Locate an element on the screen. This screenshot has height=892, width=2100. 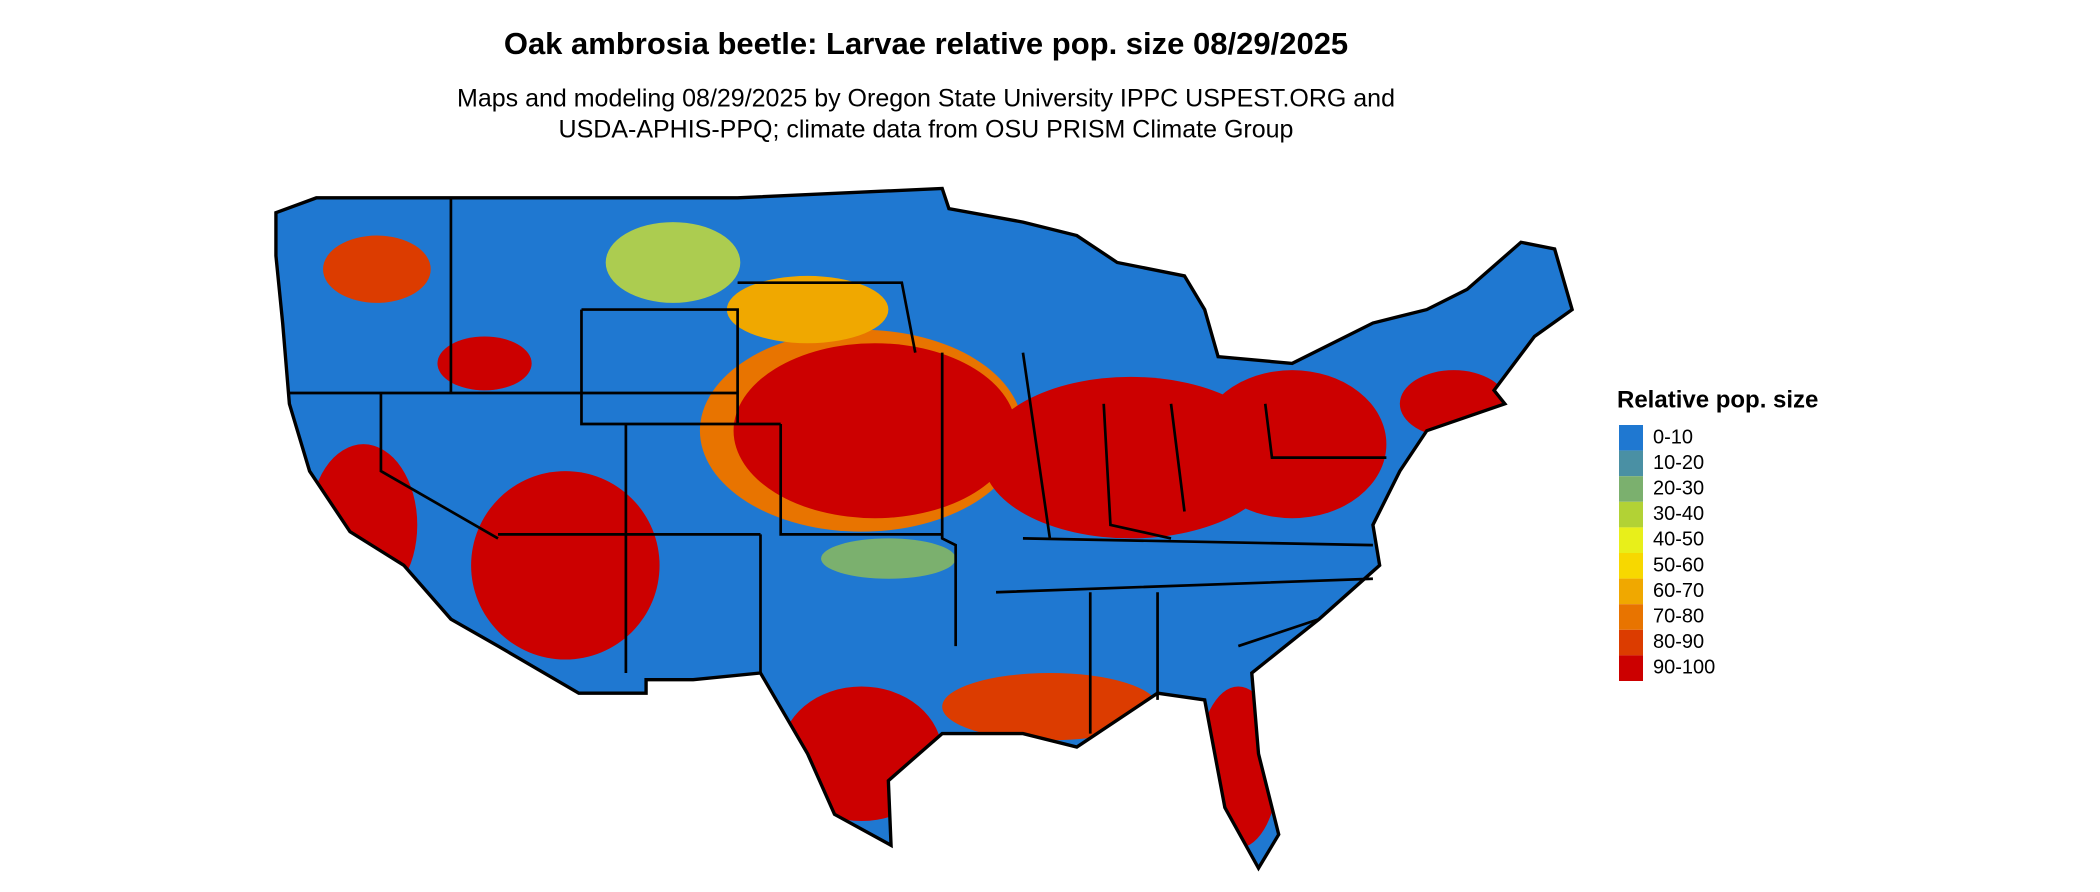
legend-label: 30-40 is located at coordinates (1678, 514).